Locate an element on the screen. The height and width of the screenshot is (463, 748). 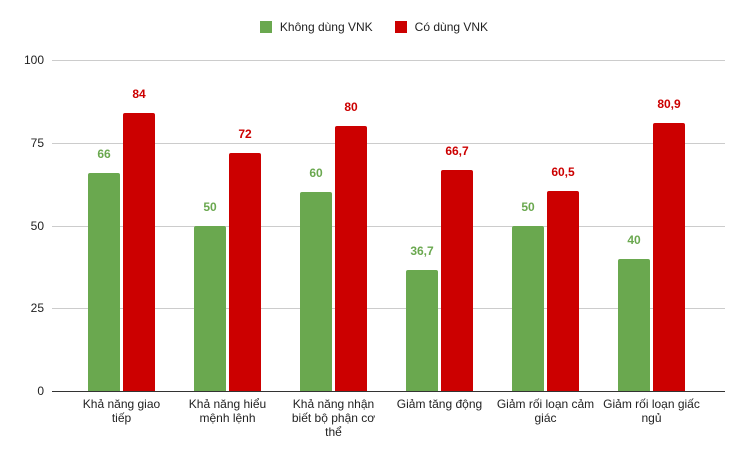
legend-label: Không dùng VNK is located at coordinates (326, 27).